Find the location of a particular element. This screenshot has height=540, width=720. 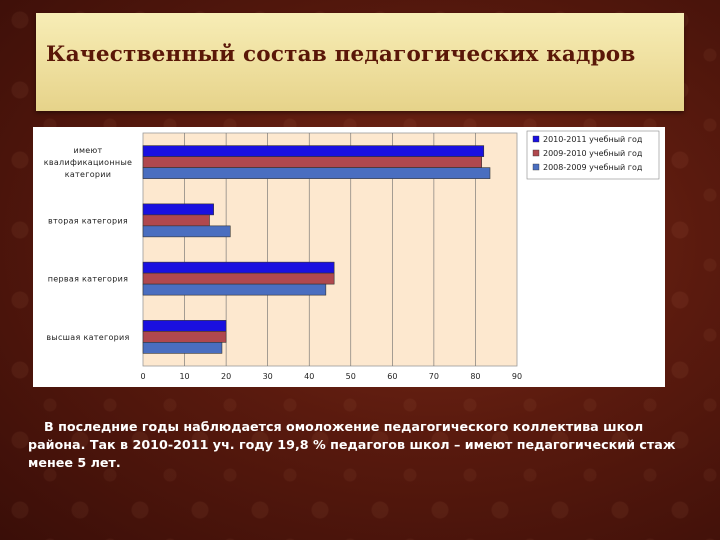

x-tick-label: 10 is located at coordinates (184, 376).